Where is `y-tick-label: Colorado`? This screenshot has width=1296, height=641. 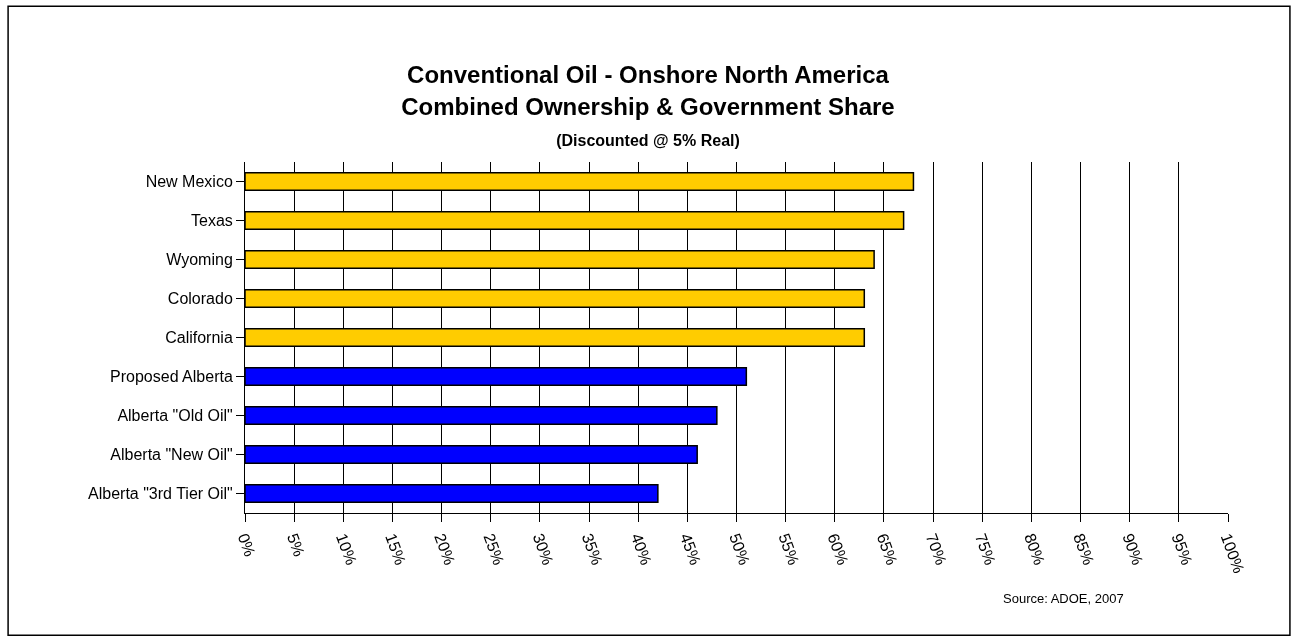
y-tick-label: Colorado is located at coordinates (200, 299).